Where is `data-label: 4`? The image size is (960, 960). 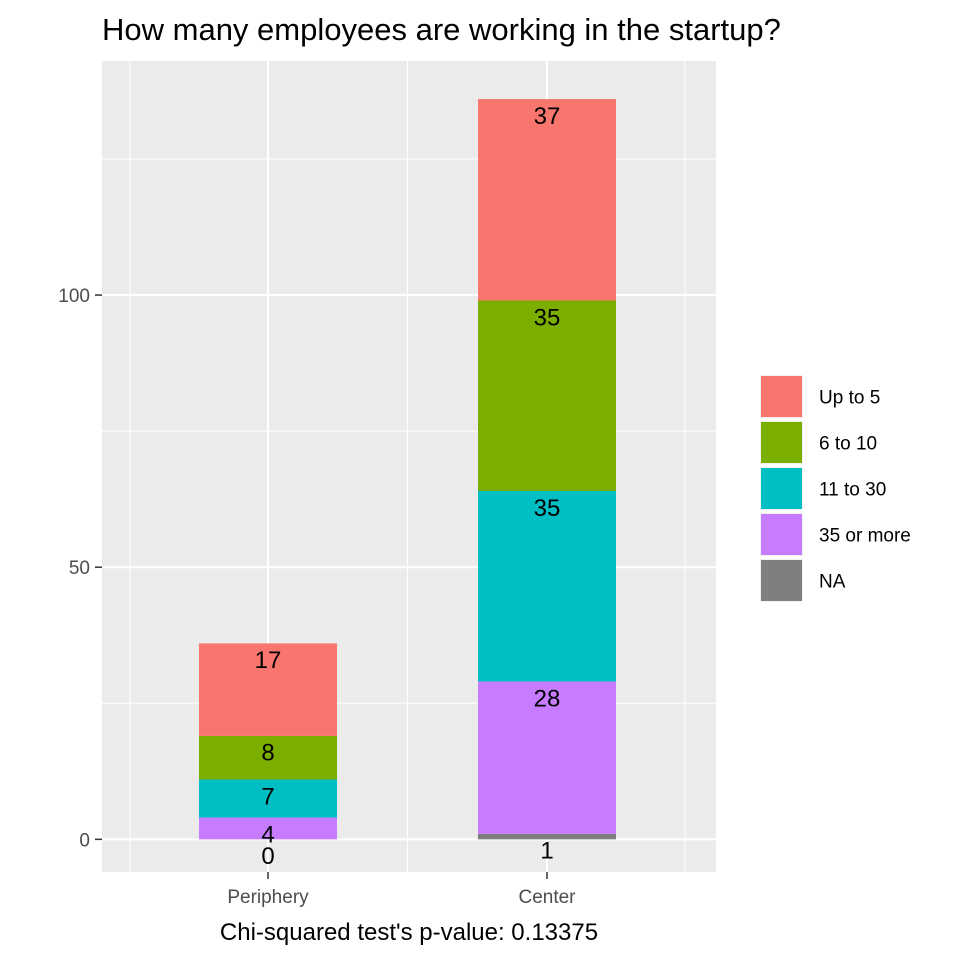 data-label: 4 is located at coordinates (267, 834).